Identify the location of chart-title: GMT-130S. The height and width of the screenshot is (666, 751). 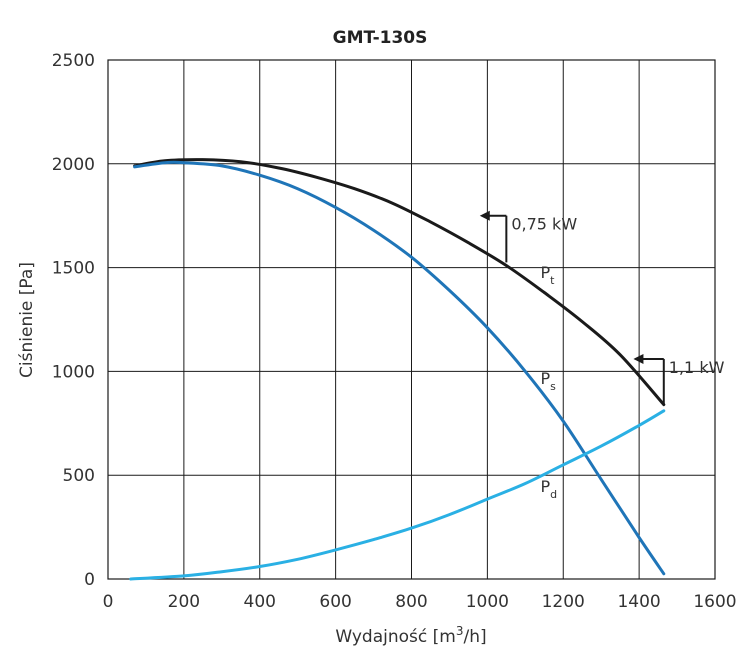
(380, 38).